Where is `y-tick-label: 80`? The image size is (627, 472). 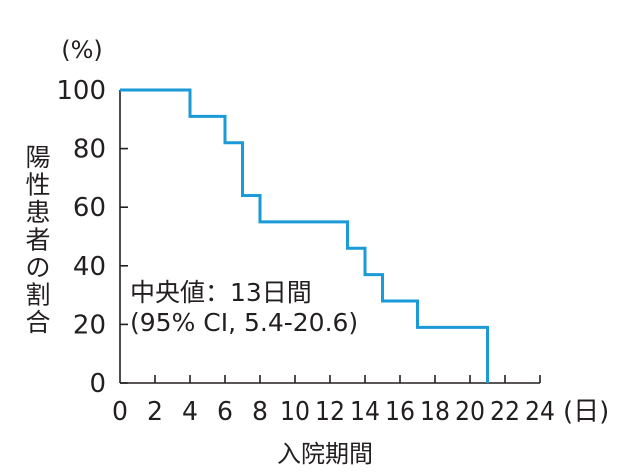 y-tick-label: 80 is located at coordinates (89, 150).